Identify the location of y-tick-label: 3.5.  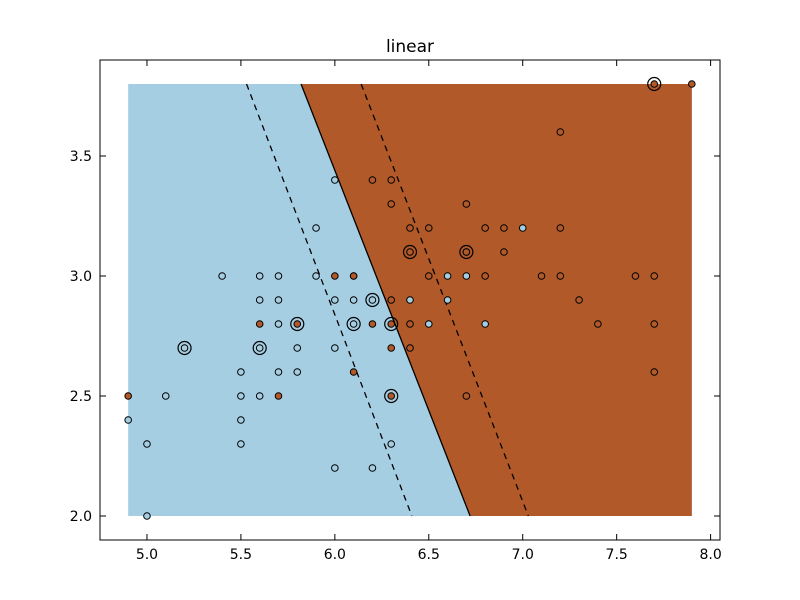
(81, 157).